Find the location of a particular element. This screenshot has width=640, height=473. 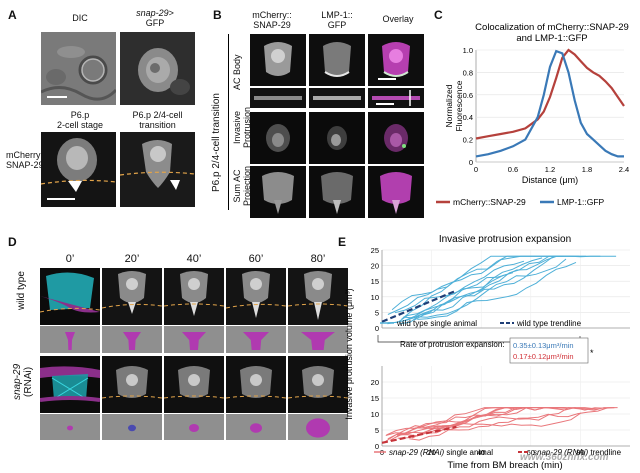

b-invasive-mcherry is located at coordinates (278, 138).